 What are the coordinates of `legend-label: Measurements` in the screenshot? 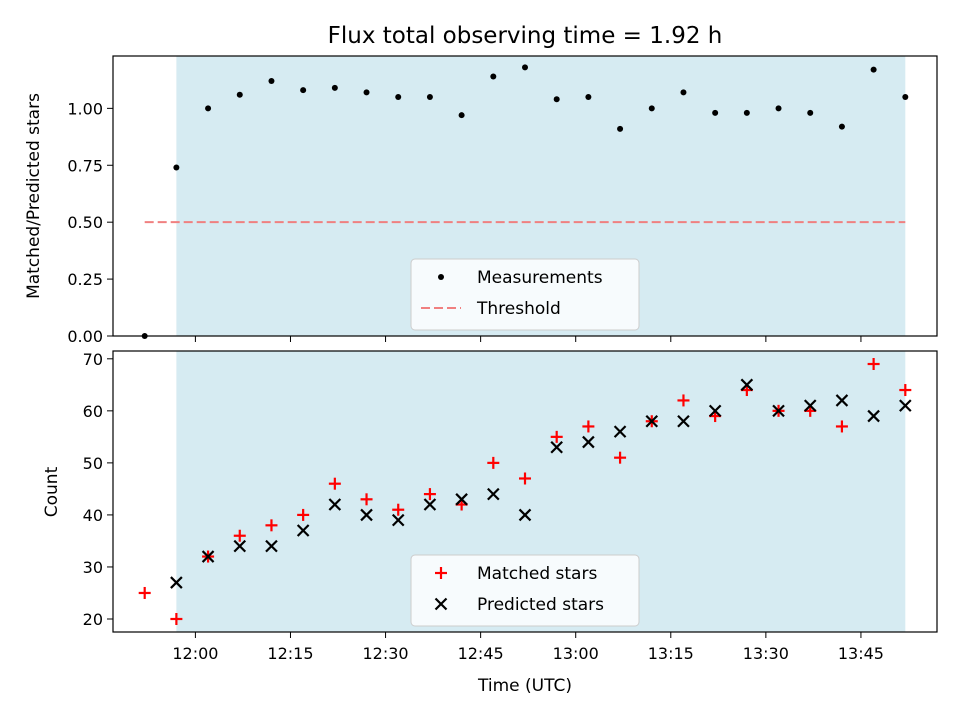 It's located at (540, 278).